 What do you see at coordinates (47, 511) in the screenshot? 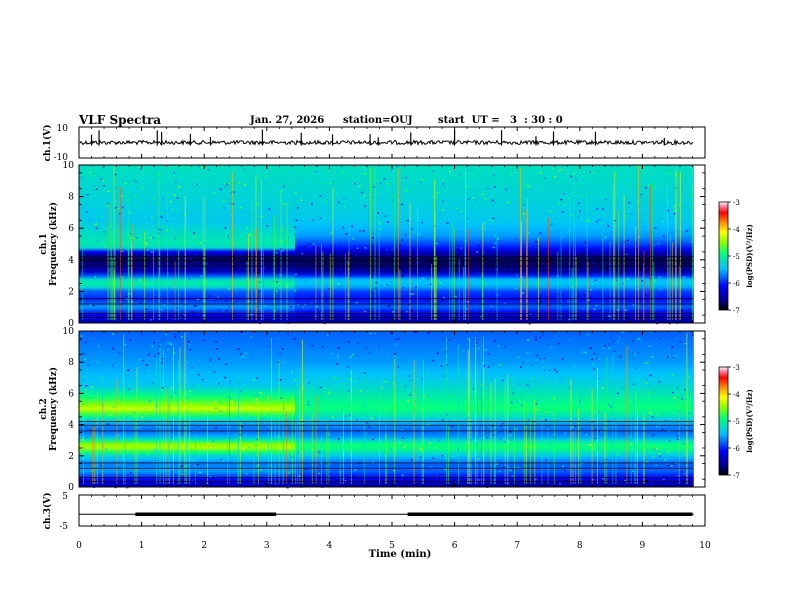
I see `ch3-ylabel: ch.3(V)` at bounding box center [47, 511].